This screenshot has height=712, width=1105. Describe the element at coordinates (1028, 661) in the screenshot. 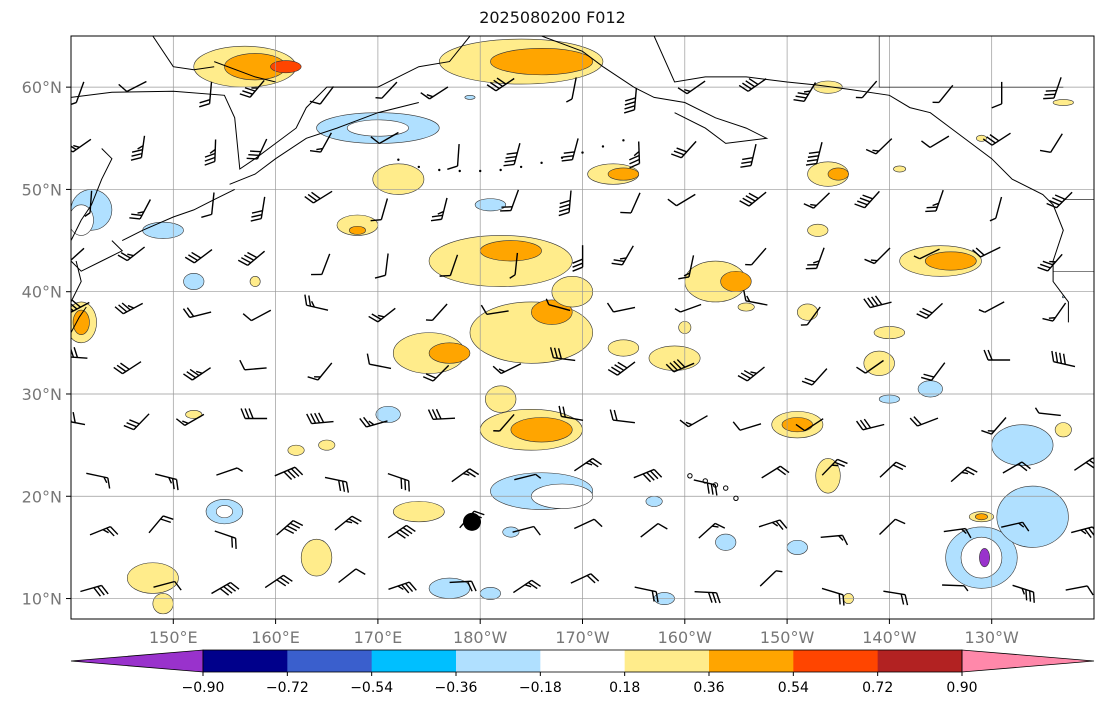

I see `colorbar-extend-high` at that location.